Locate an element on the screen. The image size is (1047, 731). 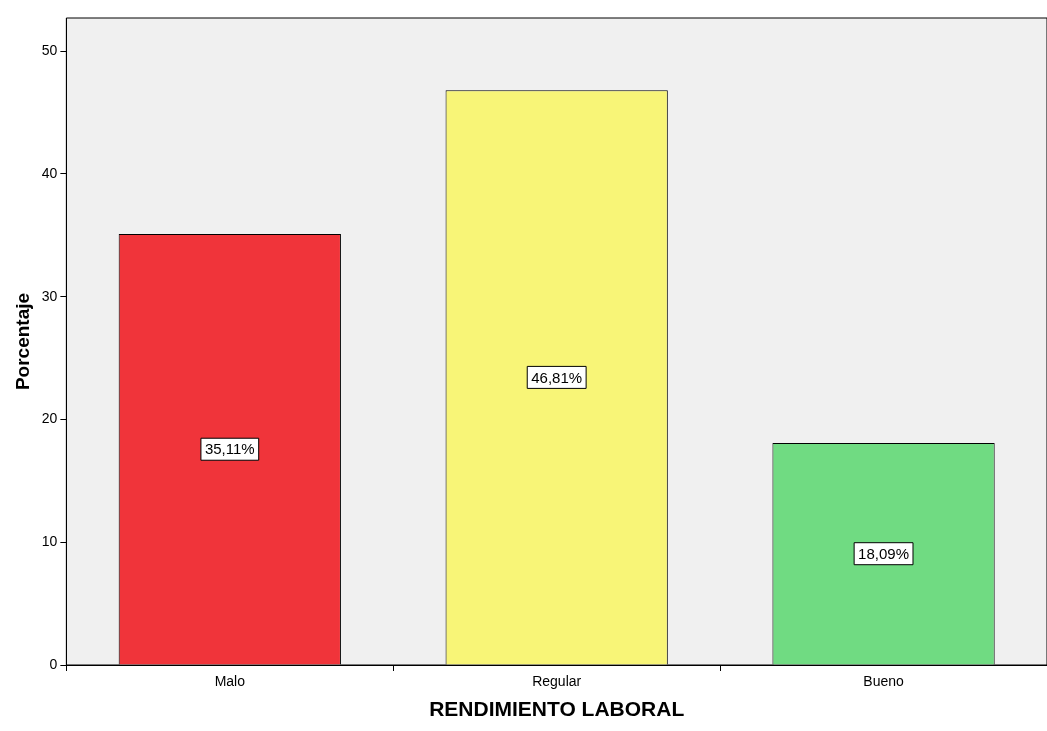
x-tick-label: Regular is located at coordinates (557, 681).